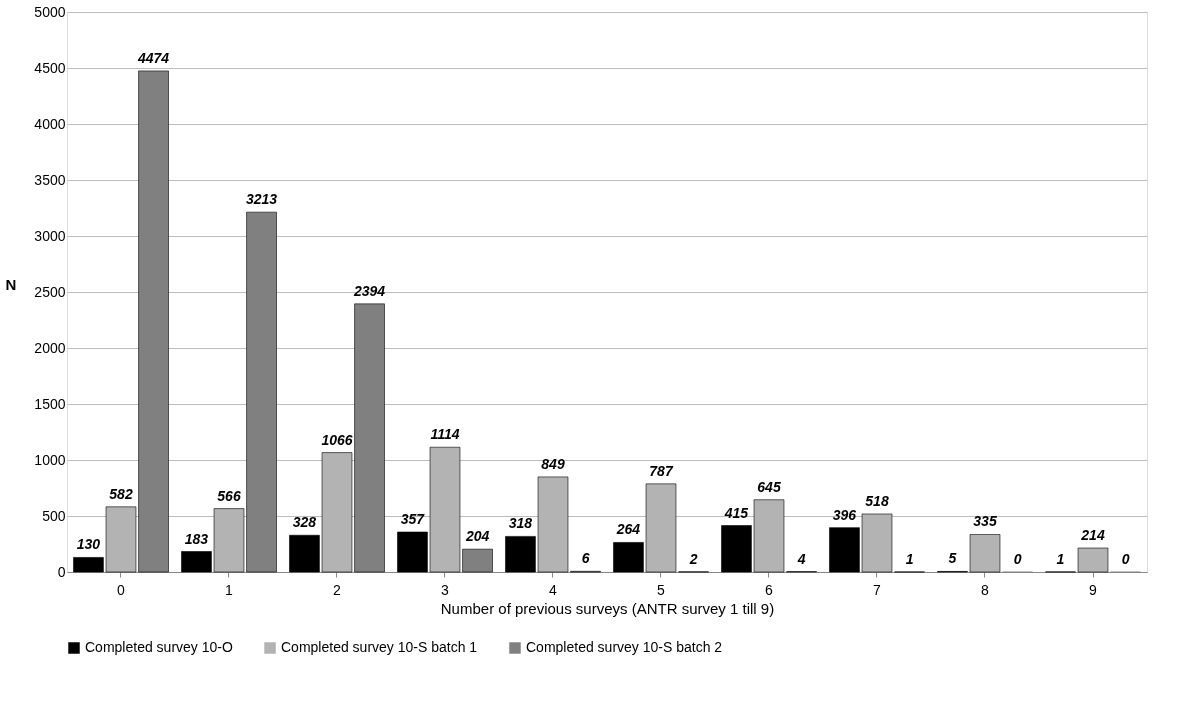 Image resolution: width=1200 pixels, height=723 pixels. I want to click on data-label: 204, so click(477, 536).